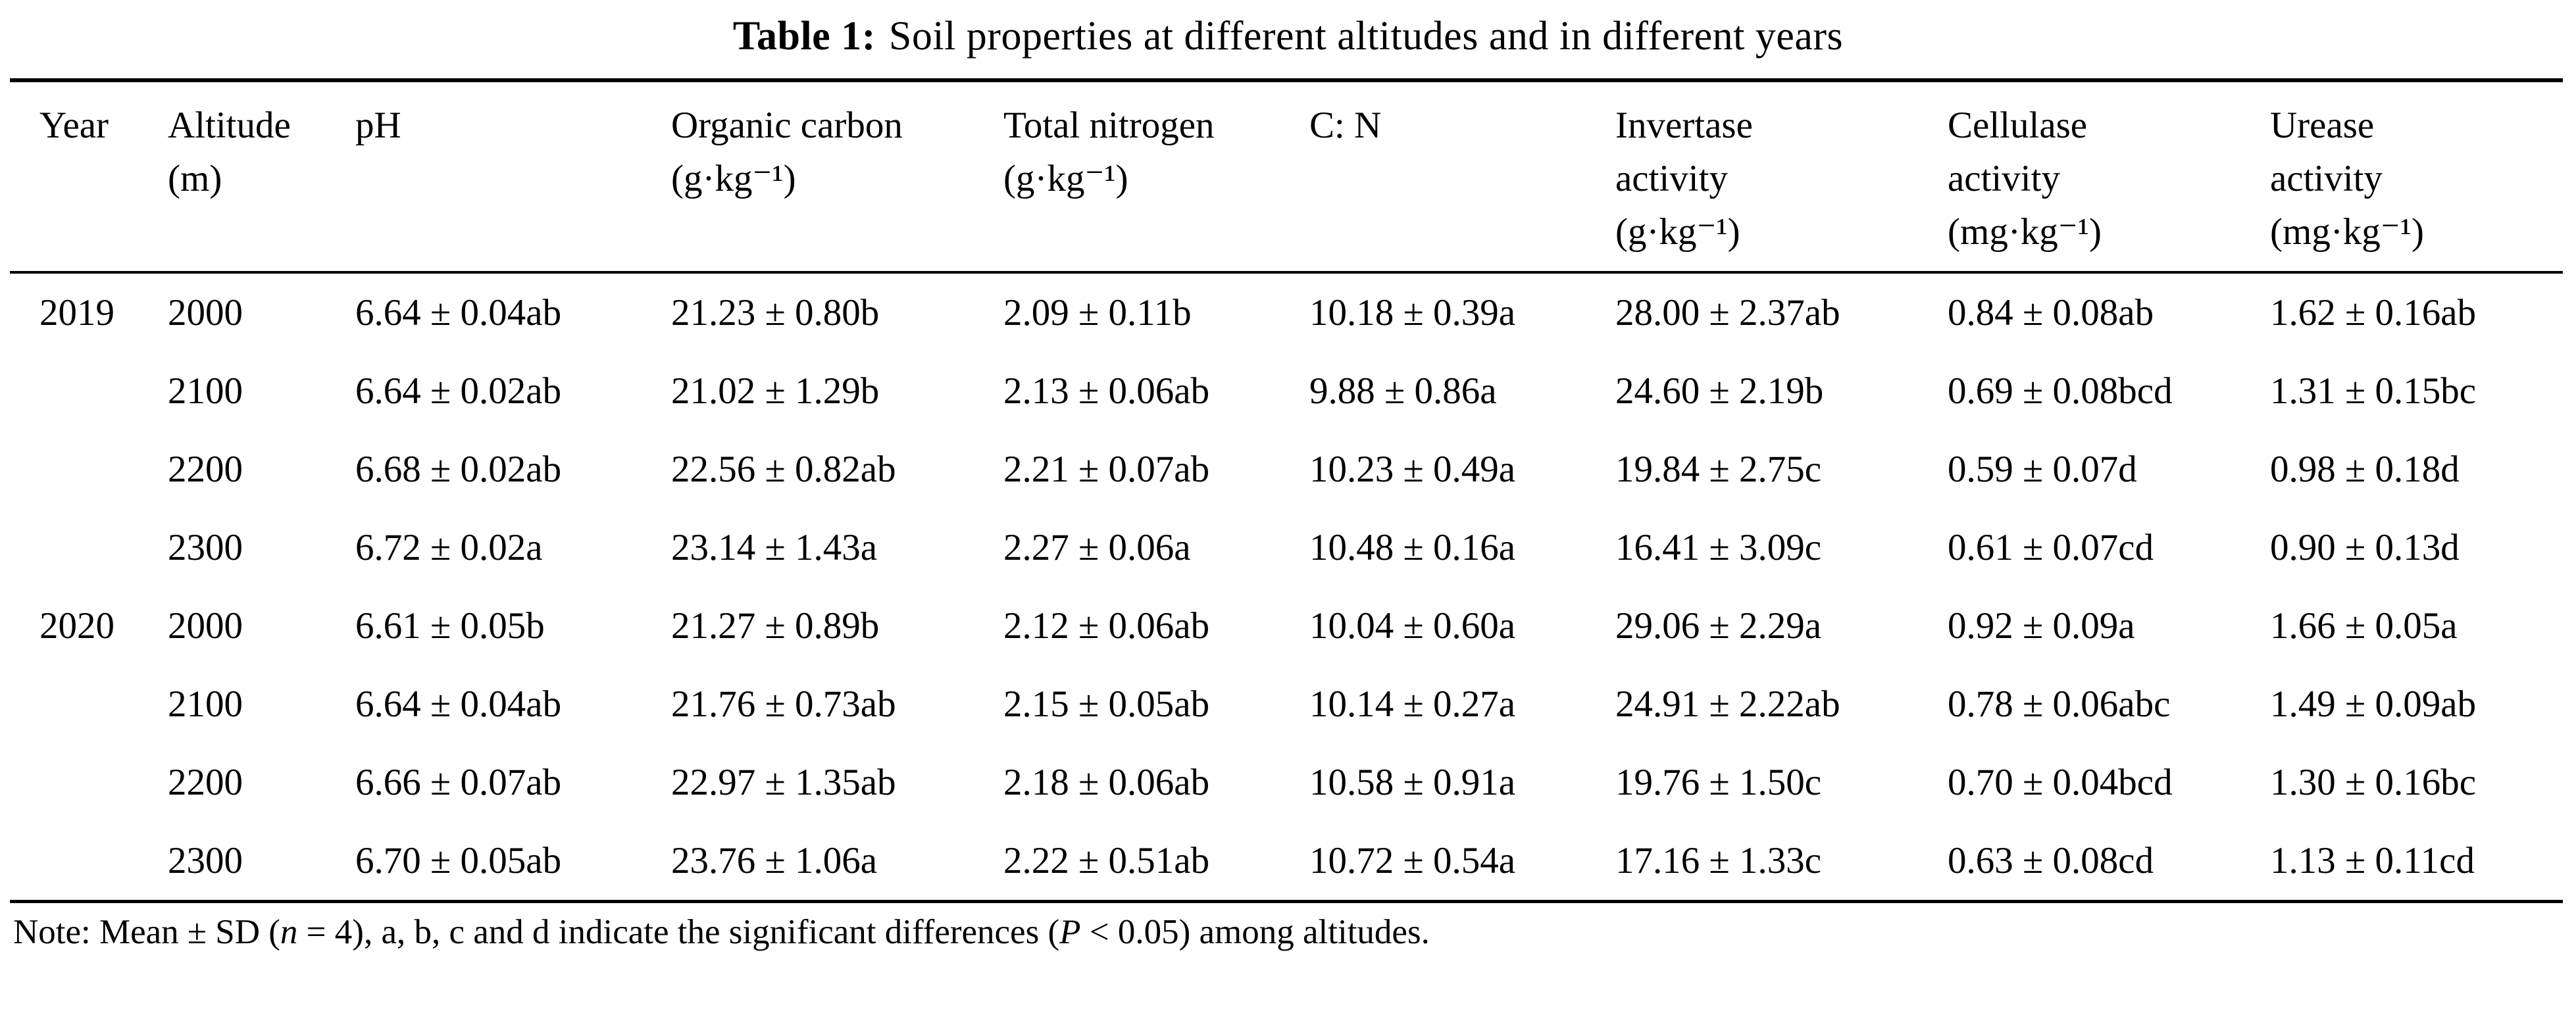 The width and height of the screenshot is (2576, 1036). Describe the element at coordinates (2373, 391) in the screenshot. I see `table-cell-urease: 1.31 ± 0.15bc` at that location.